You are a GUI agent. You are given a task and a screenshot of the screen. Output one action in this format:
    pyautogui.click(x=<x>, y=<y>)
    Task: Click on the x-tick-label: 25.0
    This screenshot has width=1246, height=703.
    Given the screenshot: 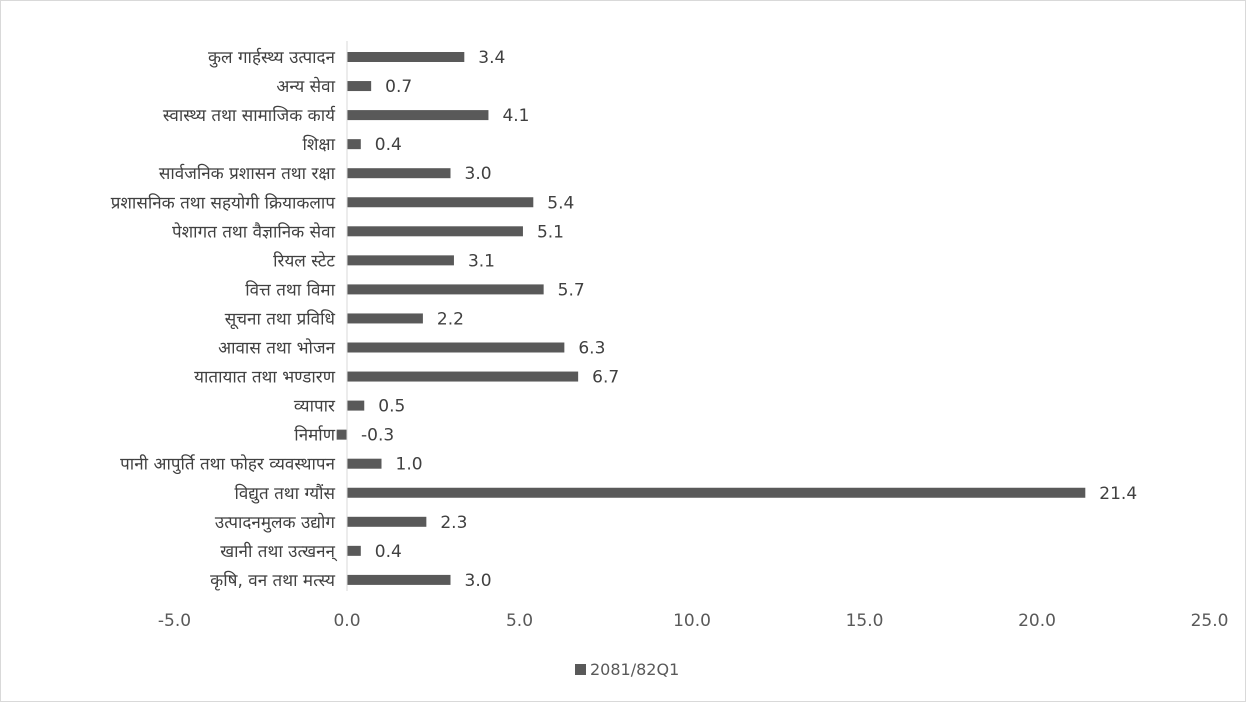 What is the action you would take?
    pyautogui.click(x=1210, y=621)
    